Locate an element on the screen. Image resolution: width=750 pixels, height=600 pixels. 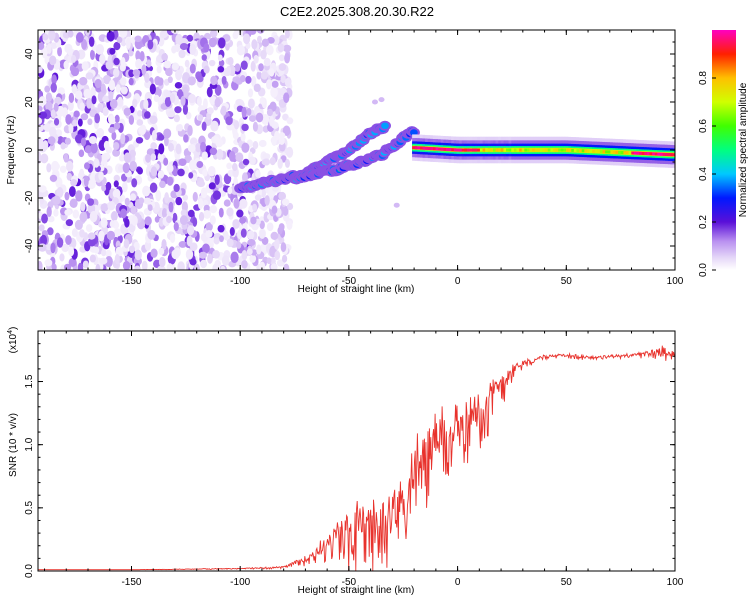
colorbar-axis: 0.0 0.2 0.4 0.6 0.8 is located at coordinates (707, 174).